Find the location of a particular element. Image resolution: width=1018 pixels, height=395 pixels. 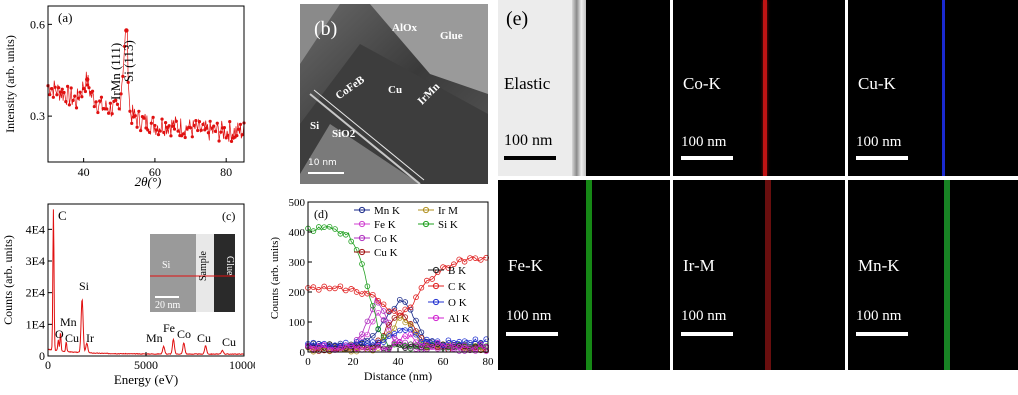

panel-d-ytick-label: 100 is located at coordinates (297, 323).